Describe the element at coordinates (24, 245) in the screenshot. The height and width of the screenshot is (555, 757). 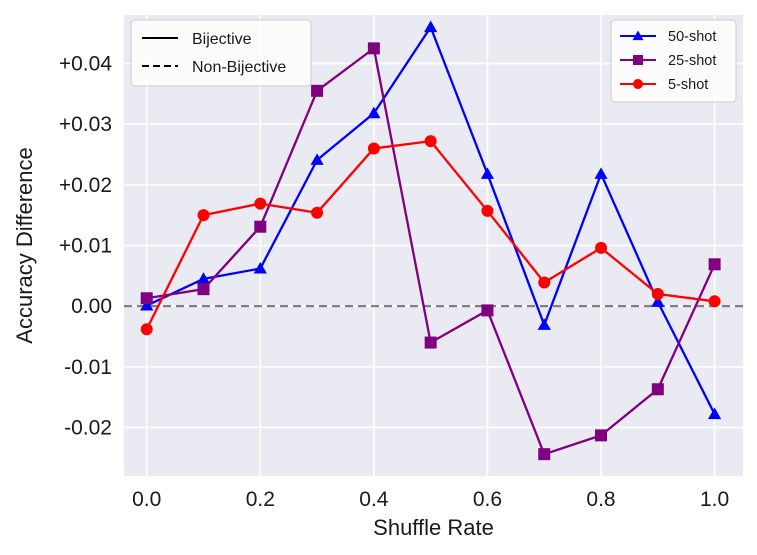
I see `y-axis-label: Accuracy Difference` at that location.